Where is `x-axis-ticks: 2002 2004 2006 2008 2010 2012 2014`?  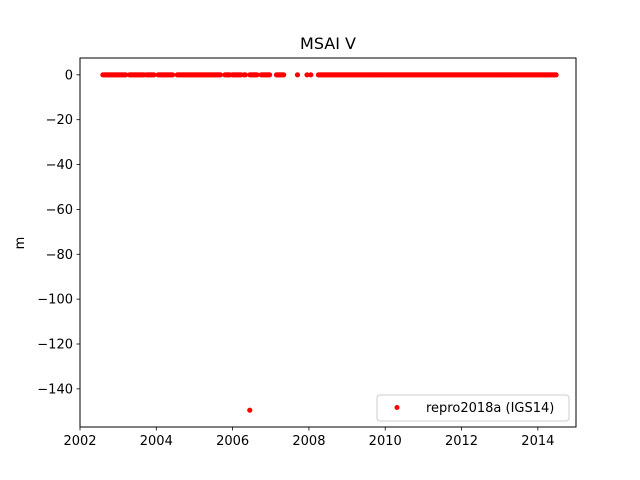 x-axis-ticks: 2002 2004 2006 2008 2010 2012 2014 is located at coordinates (308, 438).